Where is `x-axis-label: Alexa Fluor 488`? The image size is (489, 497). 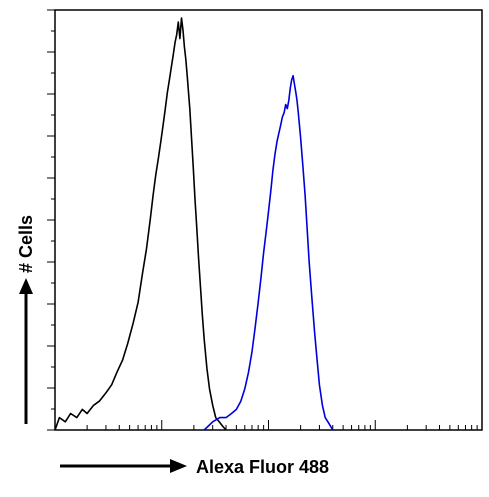 x-axis-label: Alexa Fluor 488 is located at coordinates (262, 467).